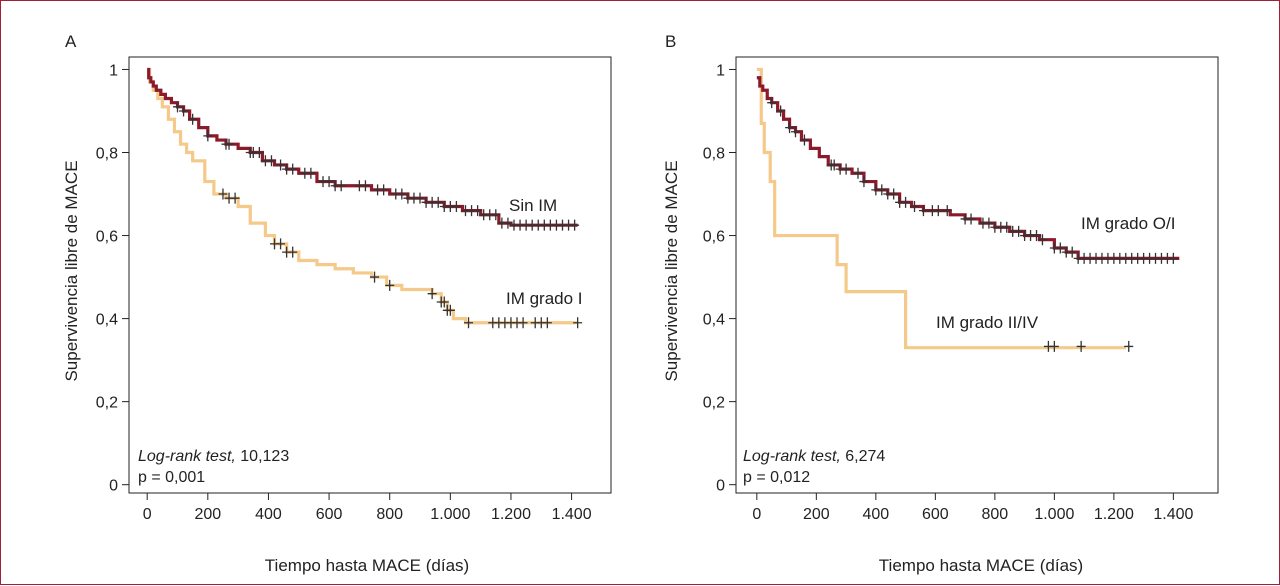 This screenshot has width=1280, height=586. Describe the element at coordinates (1173, 514) in the screenshot. I see `panel-b-xtick-label: 1.400` at that location.